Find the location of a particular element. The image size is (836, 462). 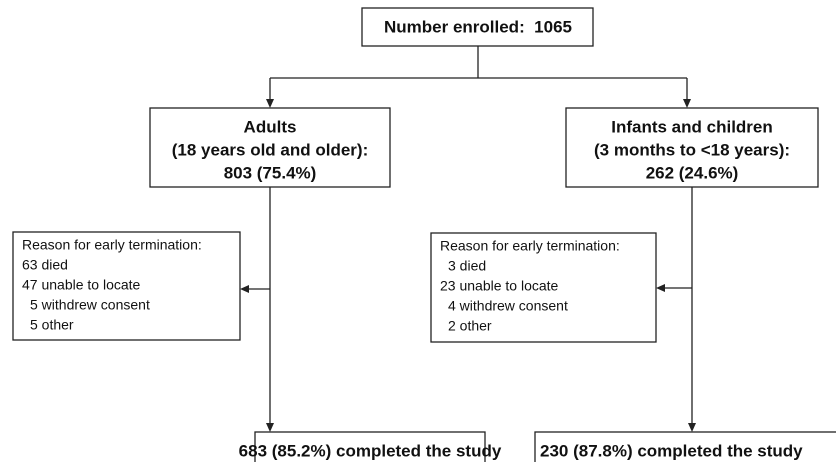

adults-box is located at coordinates (270, 147).